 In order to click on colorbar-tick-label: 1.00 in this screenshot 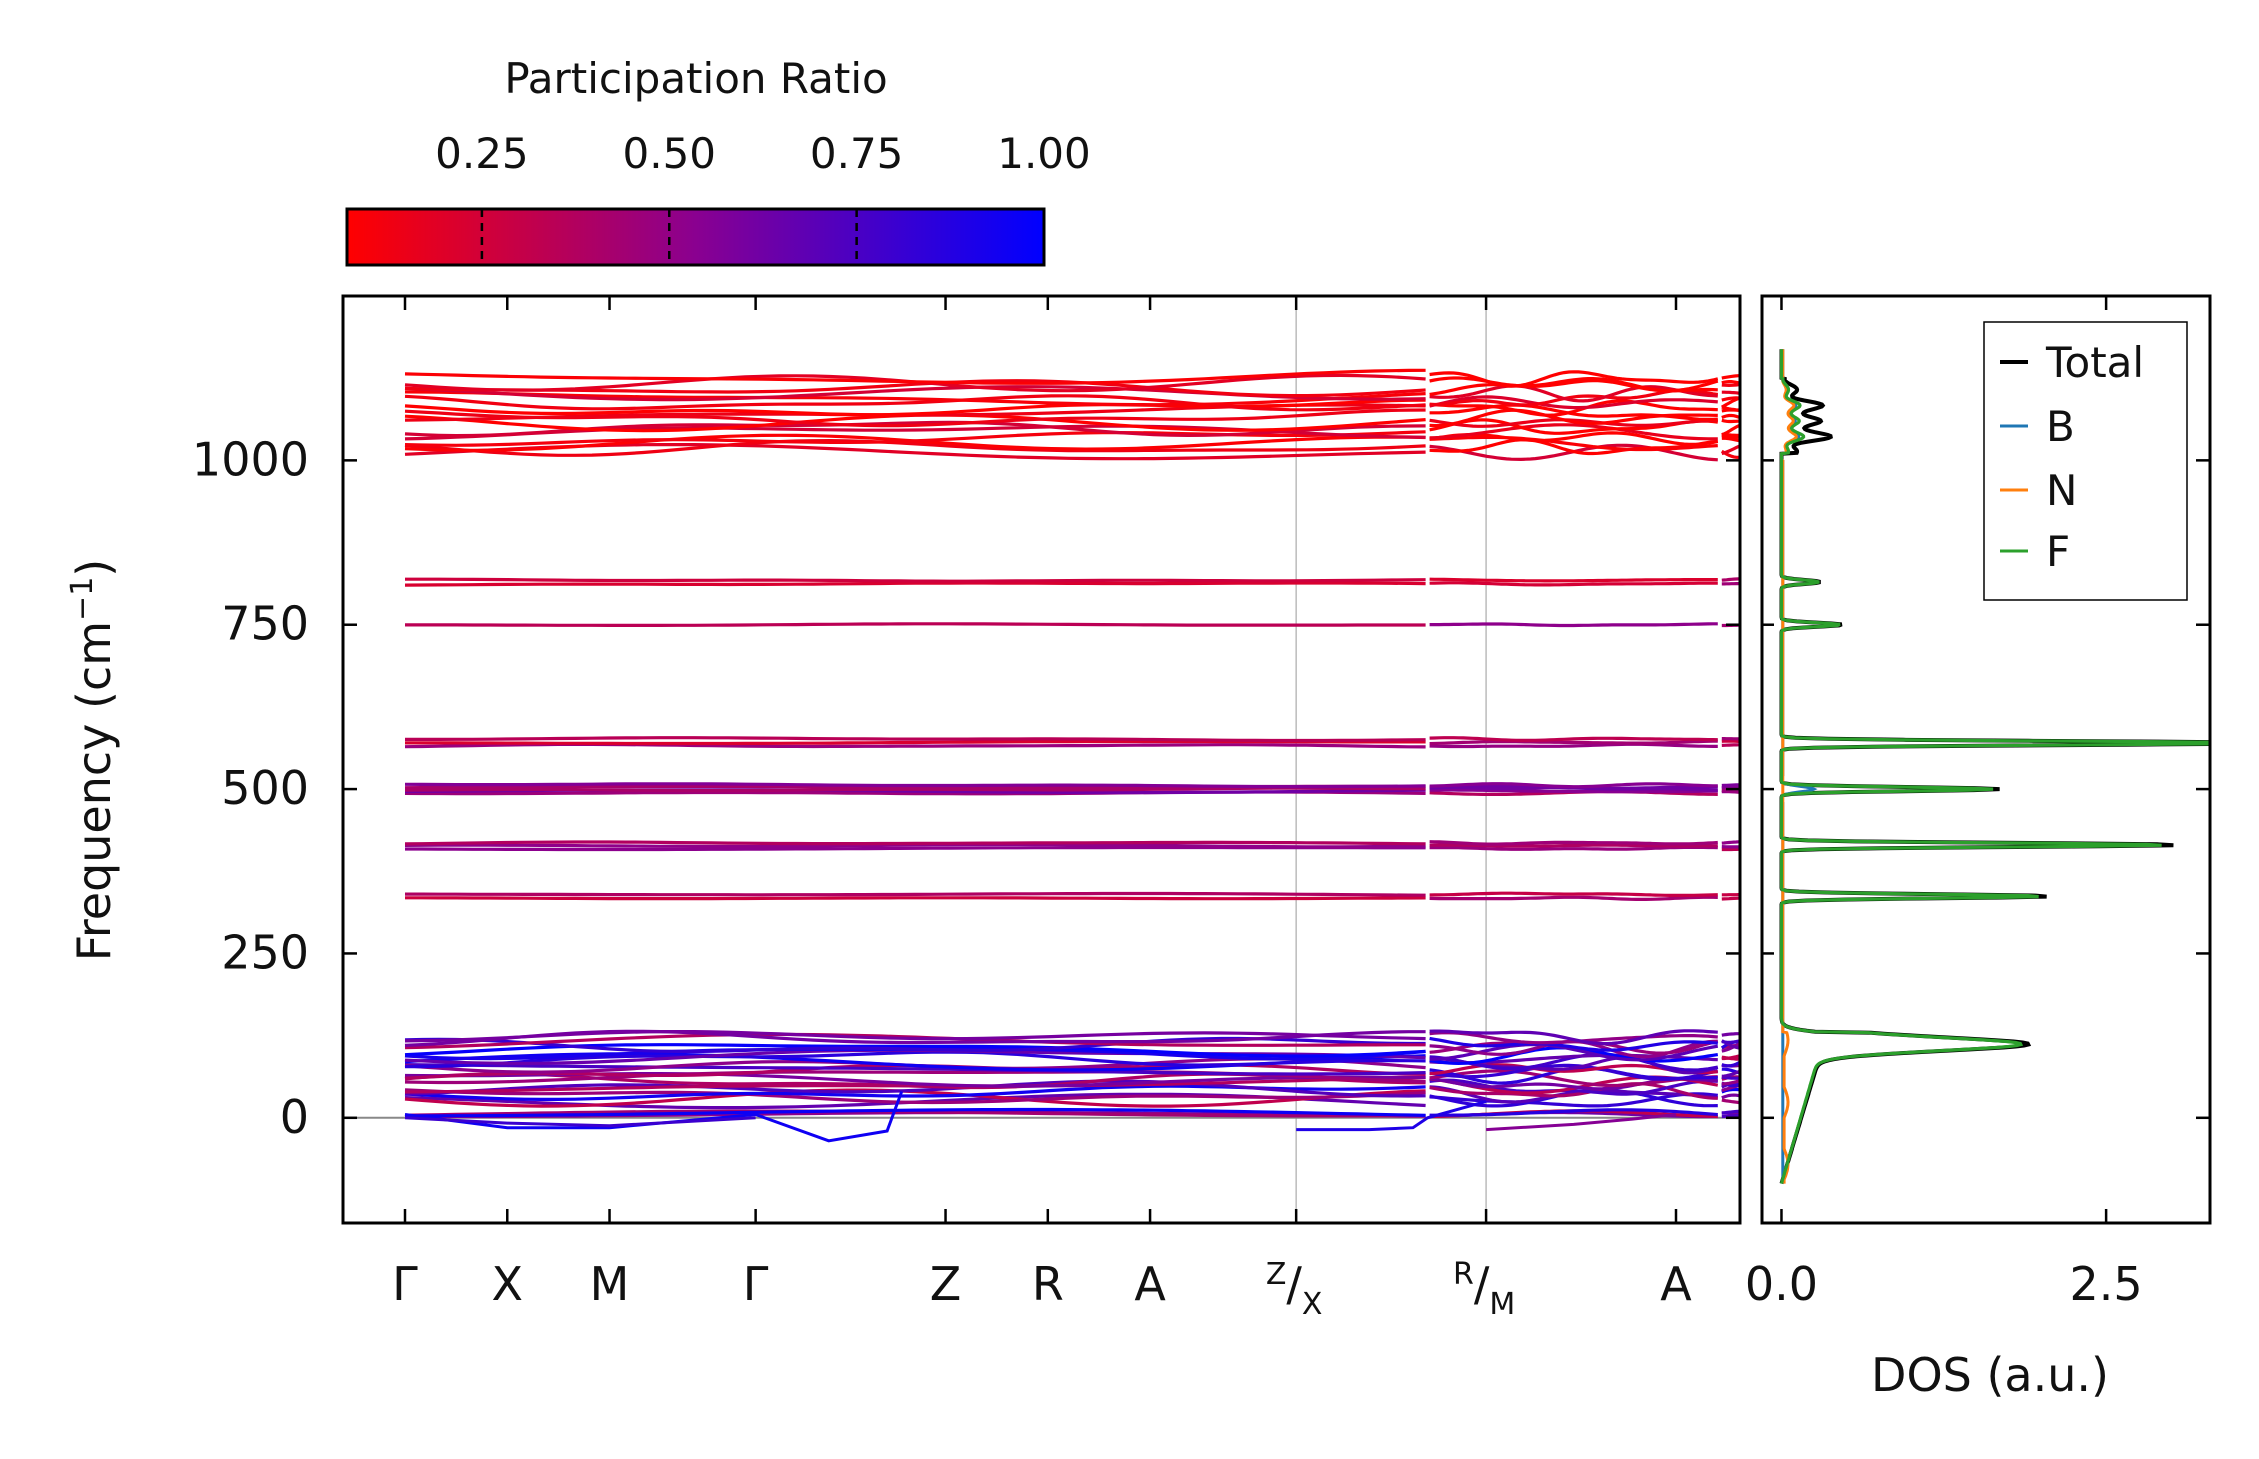, I will do `click(1044, 153)`.